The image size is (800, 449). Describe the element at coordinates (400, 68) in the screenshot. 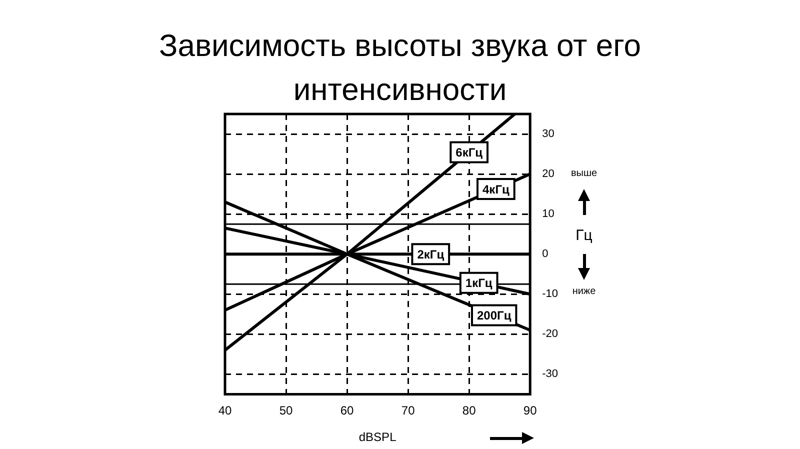

I see `chart-title: Зависимость высоты звука от его интенсивности` at that location.